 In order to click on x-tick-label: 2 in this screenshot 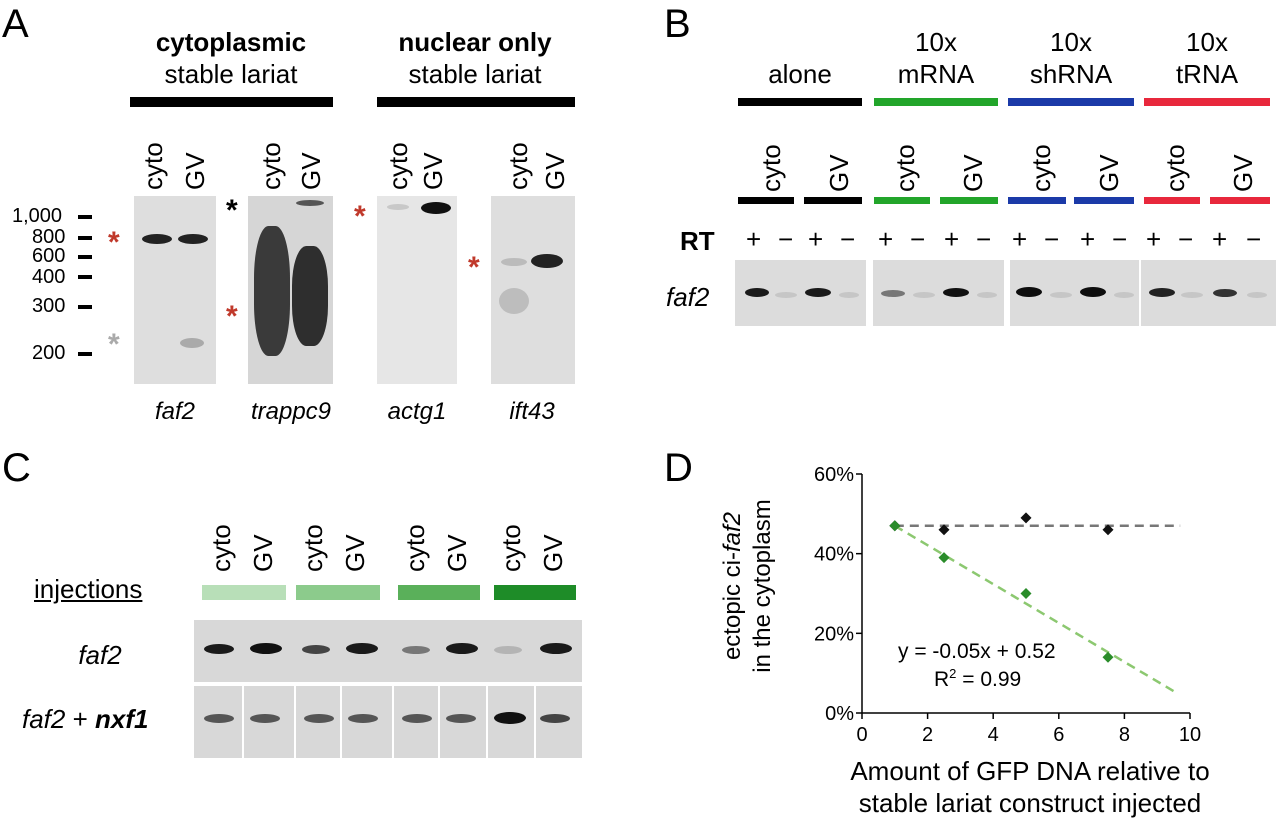, I will do `click(927, 735)`.